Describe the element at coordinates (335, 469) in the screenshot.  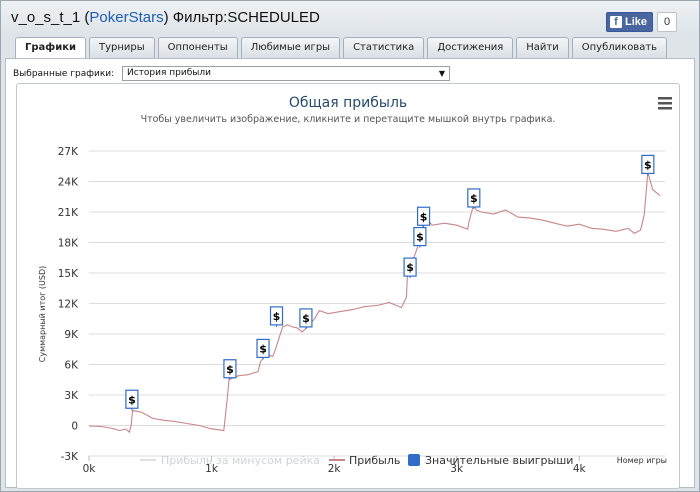
I see `x-tick-label: 2k` at that location.